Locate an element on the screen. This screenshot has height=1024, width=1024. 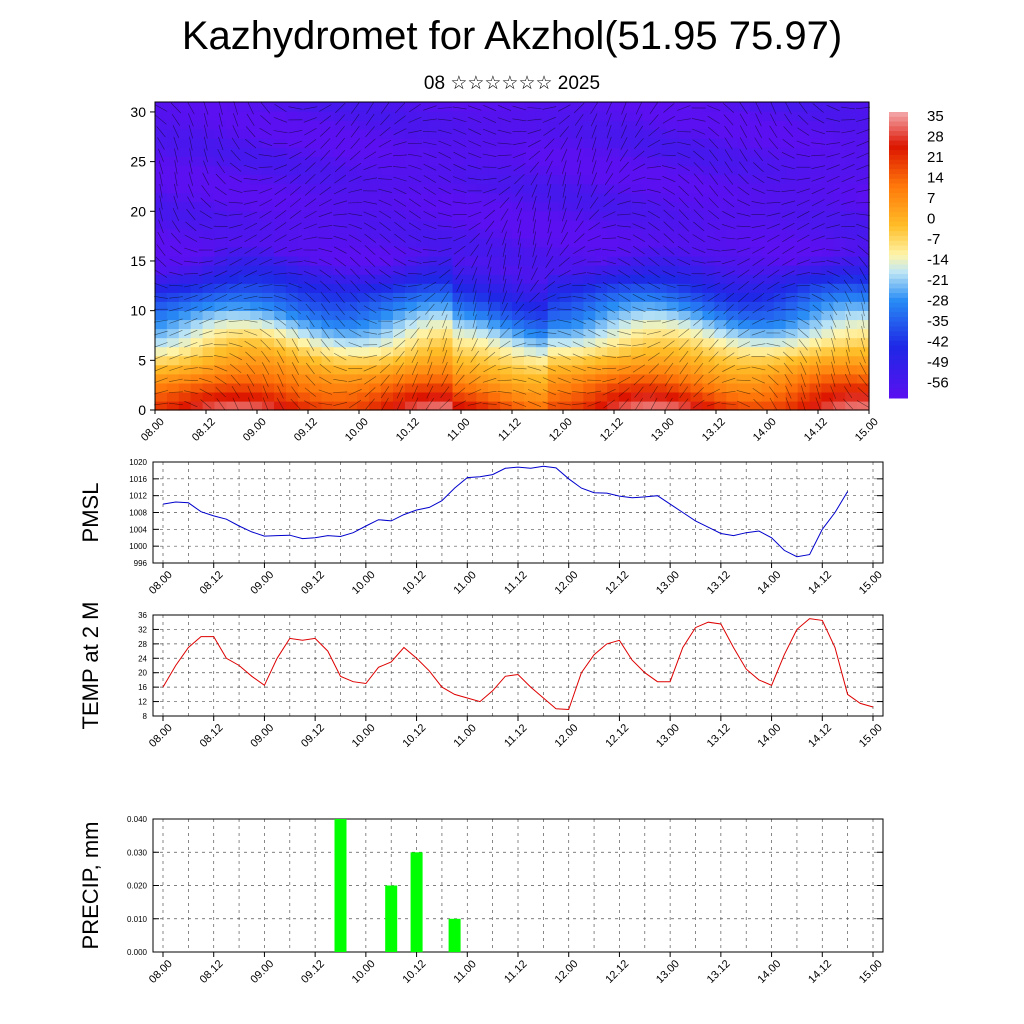
pmsl-x-tick-label: 09.12 is located at coordinates (313, 583).